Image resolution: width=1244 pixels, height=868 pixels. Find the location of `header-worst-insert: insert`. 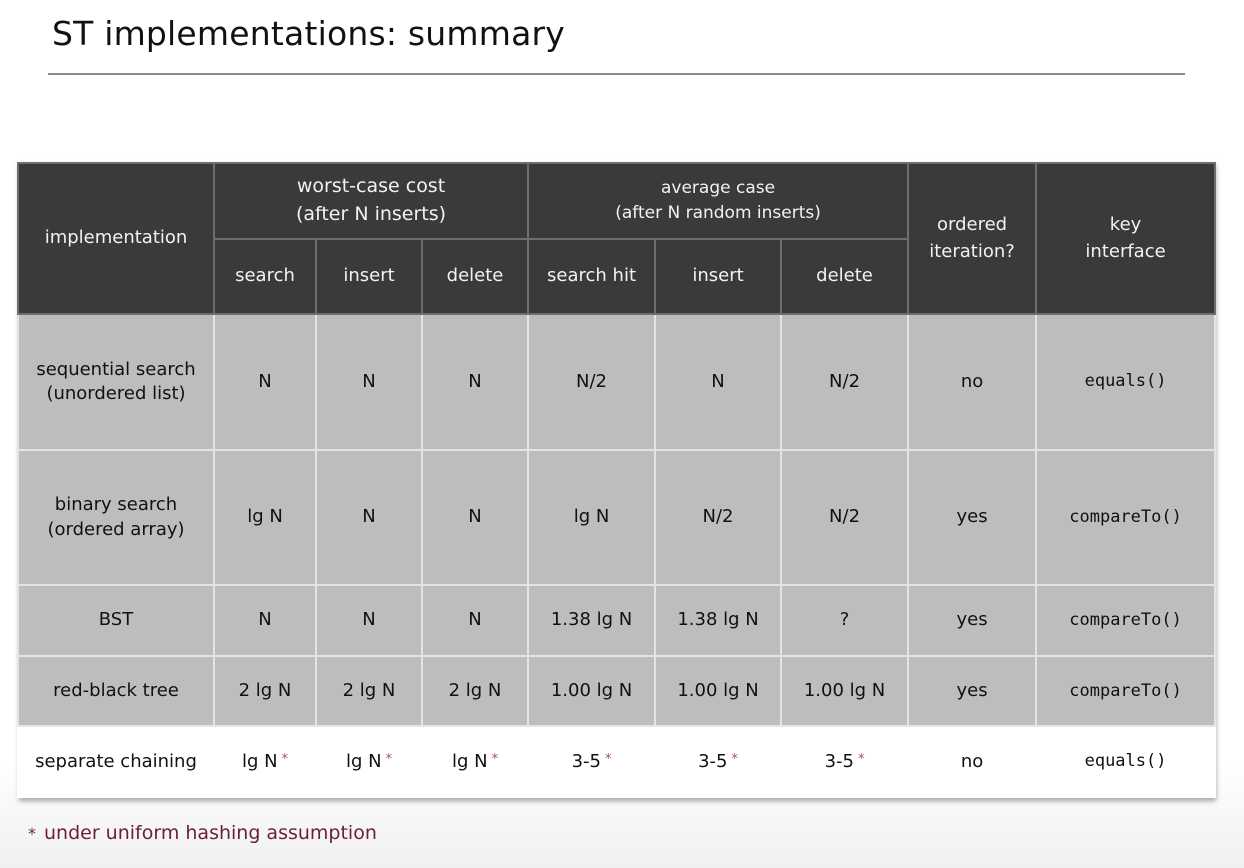

header-worst-insert: insert is located at coordinates (369, 276).